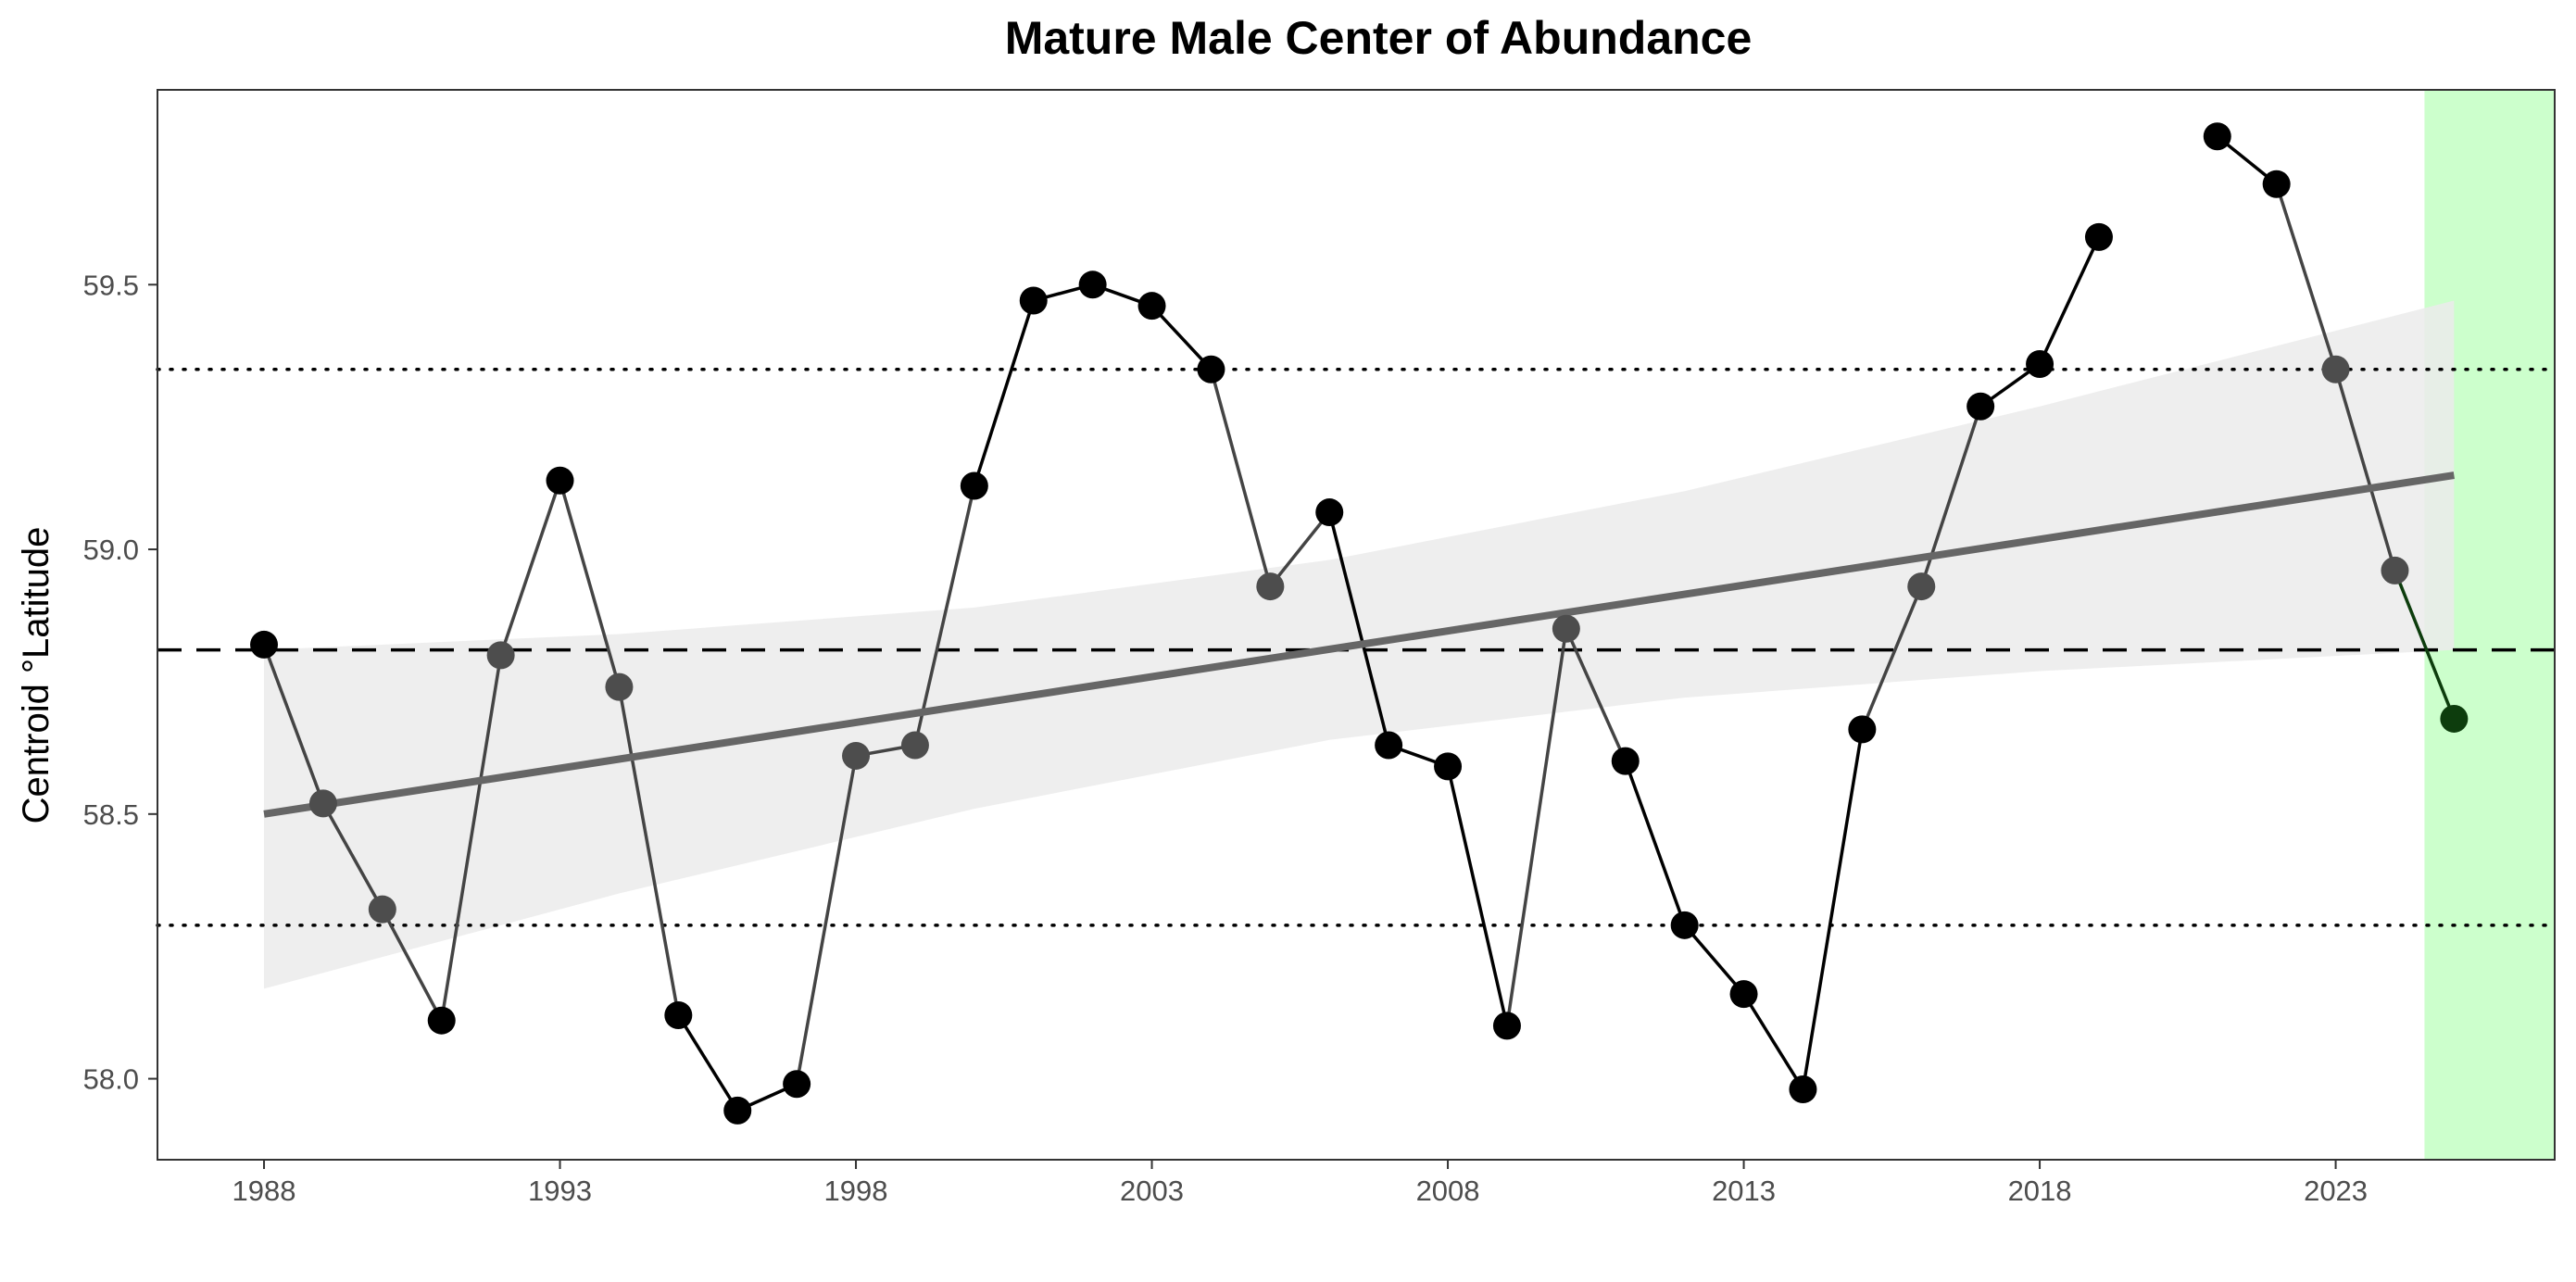 This screenshot has height=1282, width=2576. What do you see at coordinates (111, 1079) in the screenshot?
I see `y-tick-label: 58.0` at bounding box center [111, 1079].